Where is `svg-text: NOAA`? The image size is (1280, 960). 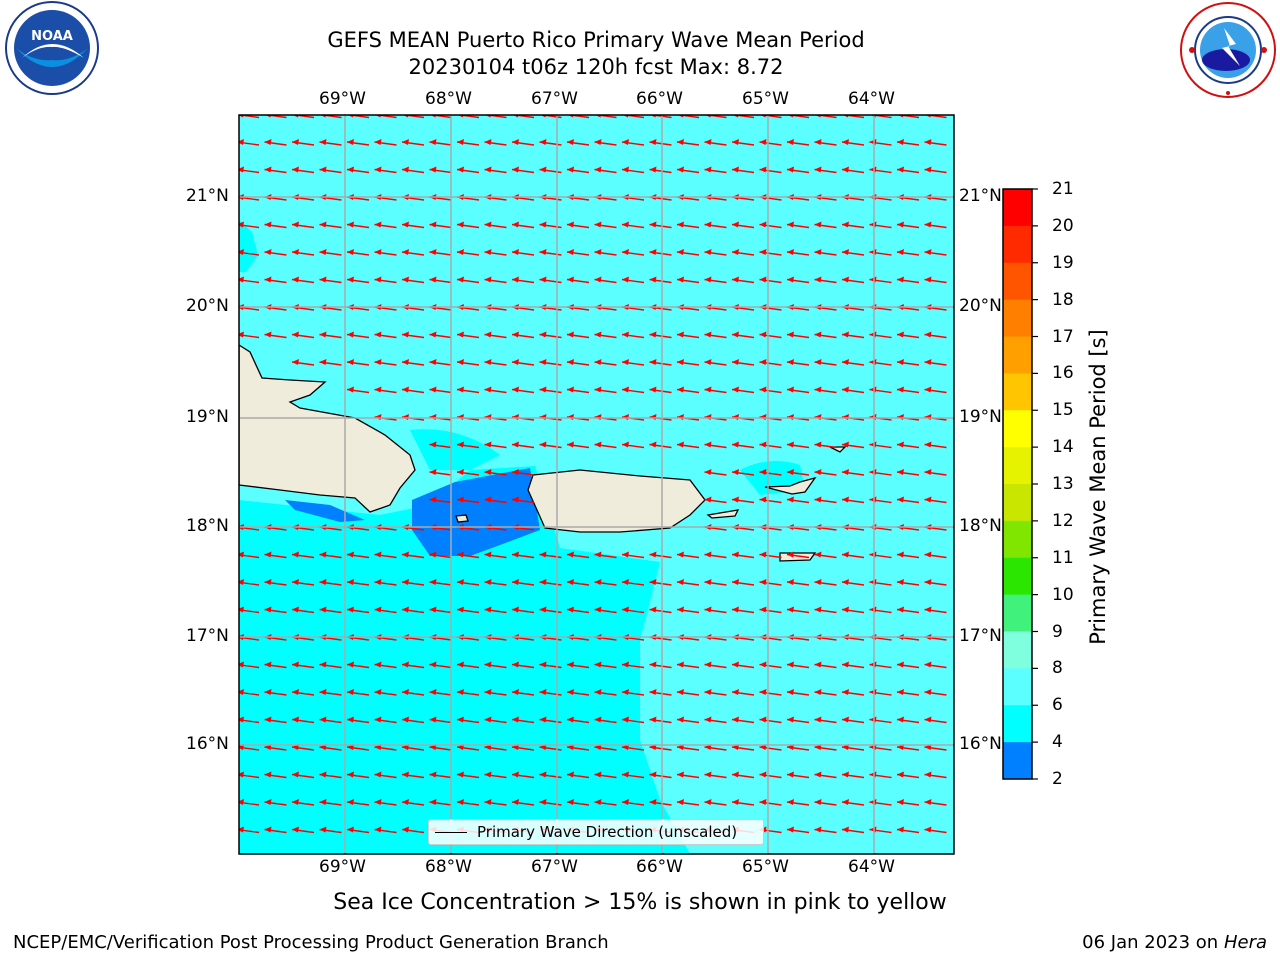
svg-text: NOAA is located at coordinates (52, 36).